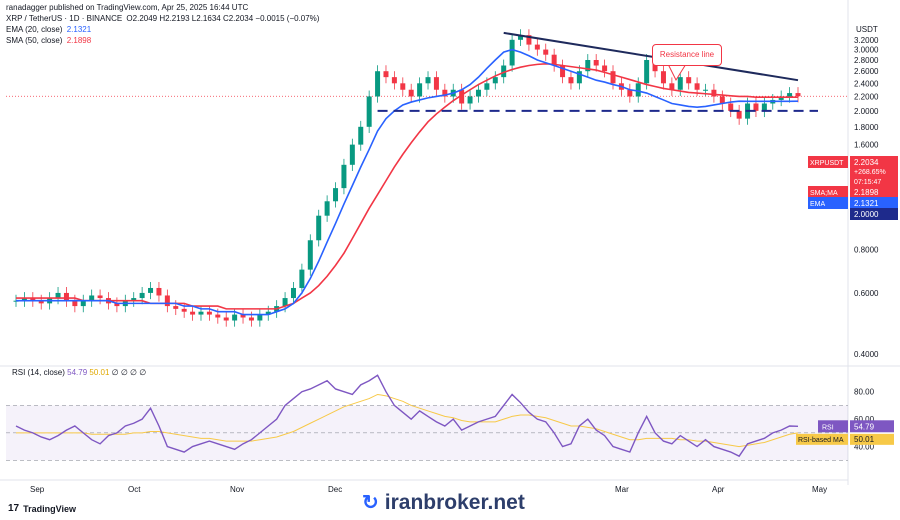  What do you see at coordinates (866, 145) in the screenshot?
I see `price-tick-label: 1.6000` at bounding box center [866, 145].